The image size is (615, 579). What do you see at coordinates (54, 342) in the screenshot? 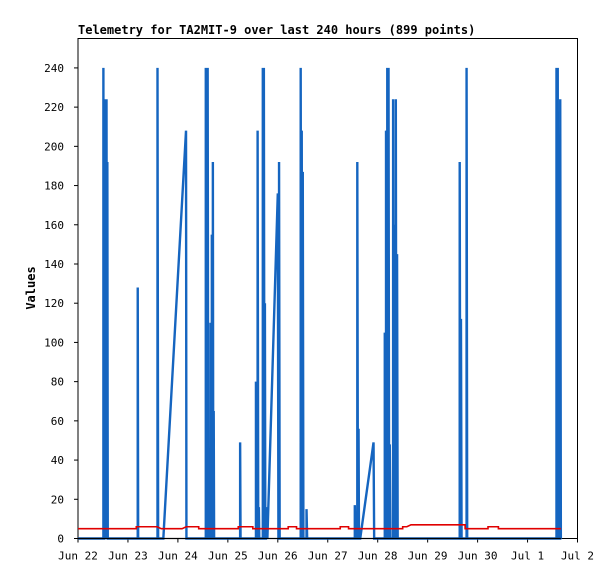
I see `y-tick-label: 100` at bounding box center [54, 342].